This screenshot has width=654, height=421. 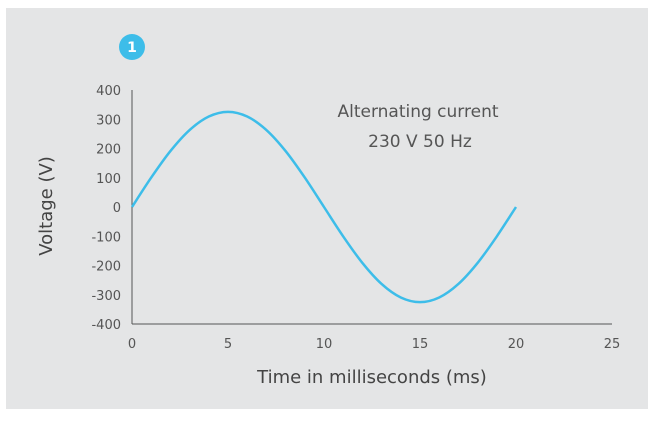 I want to click on x-axis-ticks: 0 5 10 15 20 25, so click(x=374, y=344).